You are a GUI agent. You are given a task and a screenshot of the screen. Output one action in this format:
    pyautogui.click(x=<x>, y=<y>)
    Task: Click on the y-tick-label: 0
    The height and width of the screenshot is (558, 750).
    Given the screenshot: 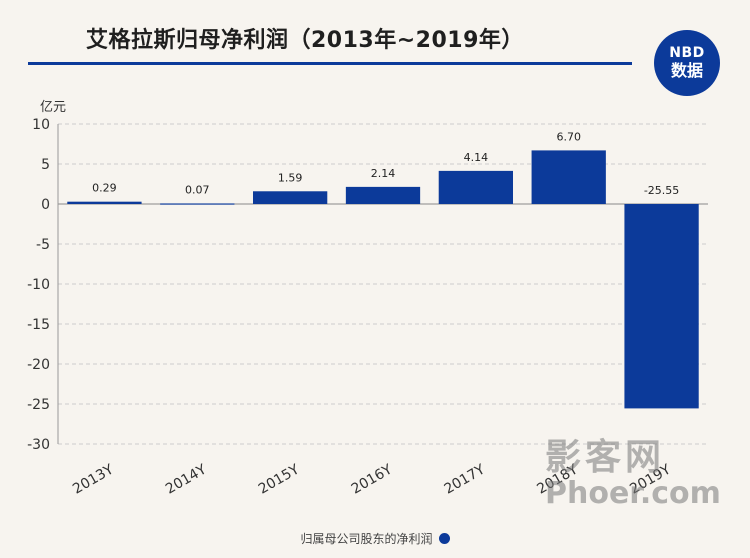 What is the action you would take?
    pyautogui.click(x=45, y=205)
    